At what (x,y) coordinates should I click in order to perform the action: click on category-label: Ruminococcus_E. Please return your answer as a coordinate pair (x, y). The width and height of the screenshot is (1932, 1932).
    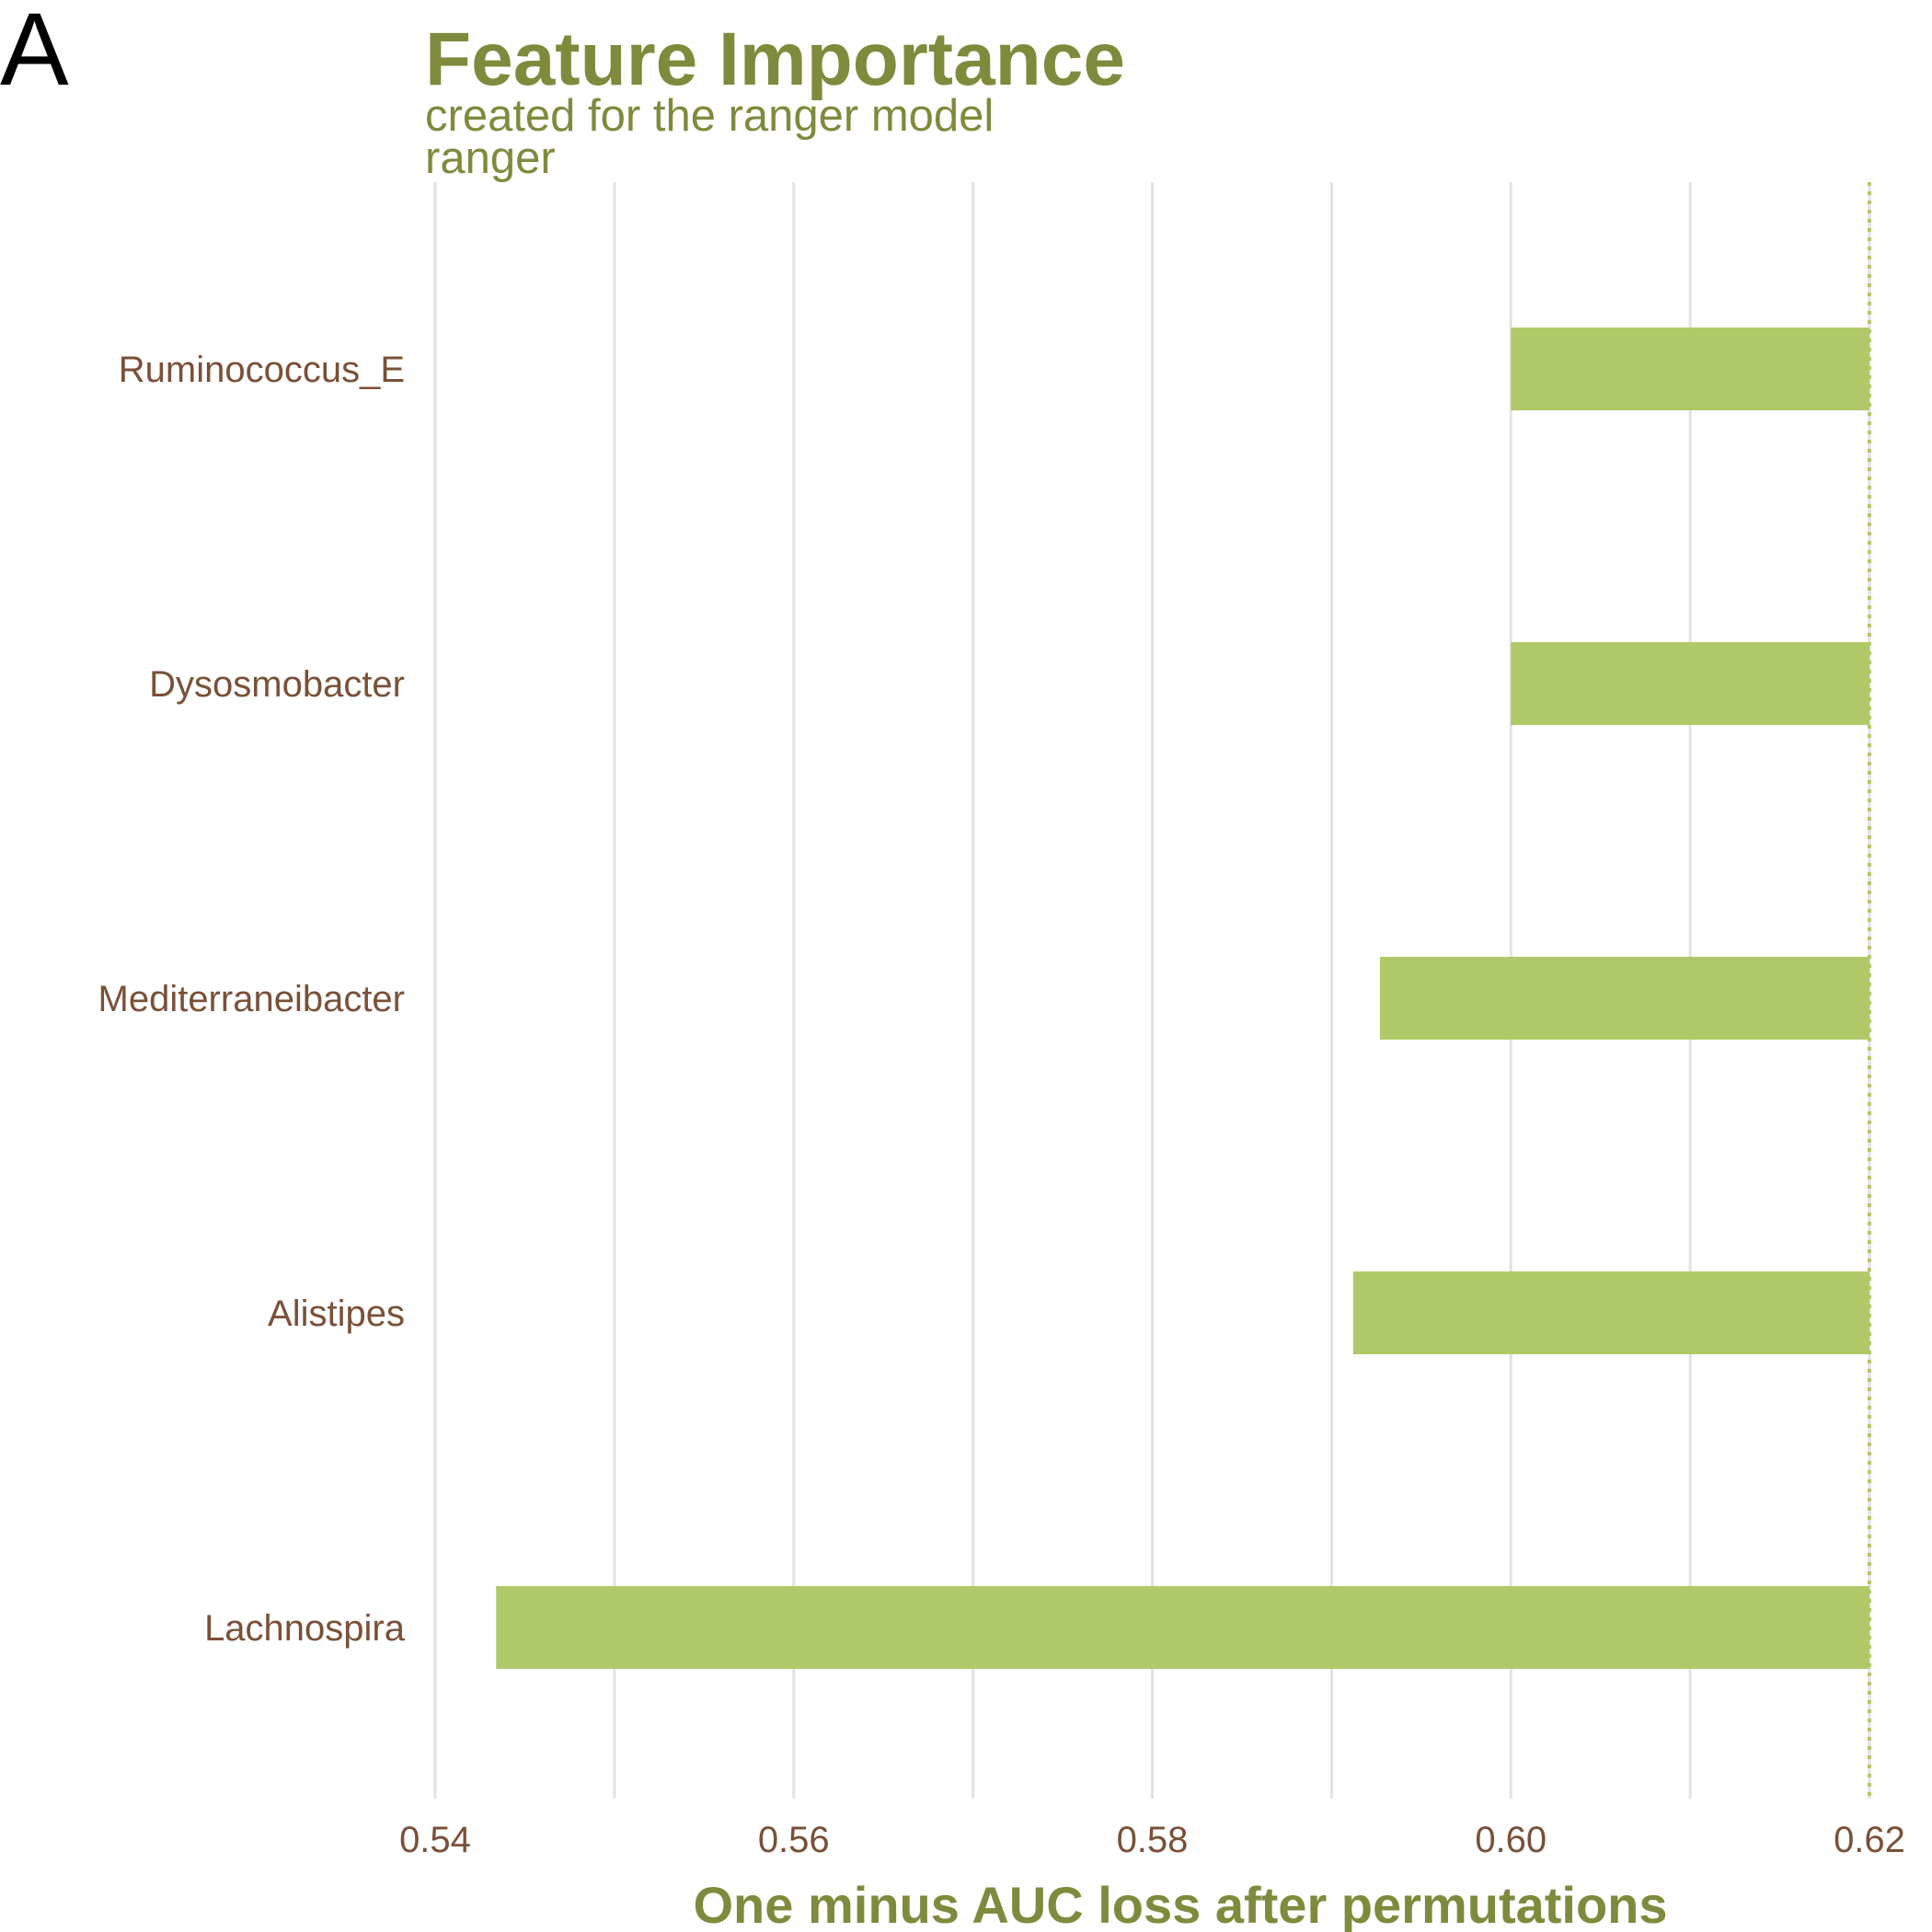
    Looking at the image, I should click on (262, 370).